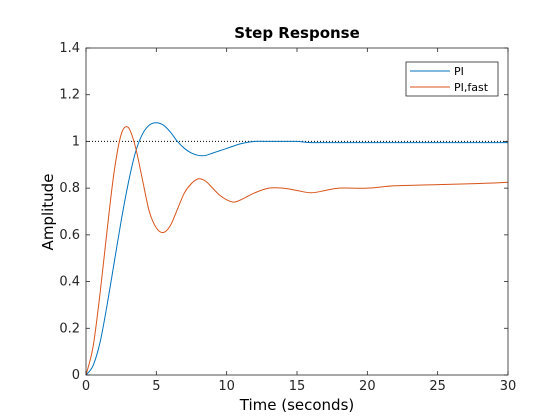 Image resolution: width=560 pixels, height=420 pixels. I want to click on x-tick-label: 5, so click(156, 386).